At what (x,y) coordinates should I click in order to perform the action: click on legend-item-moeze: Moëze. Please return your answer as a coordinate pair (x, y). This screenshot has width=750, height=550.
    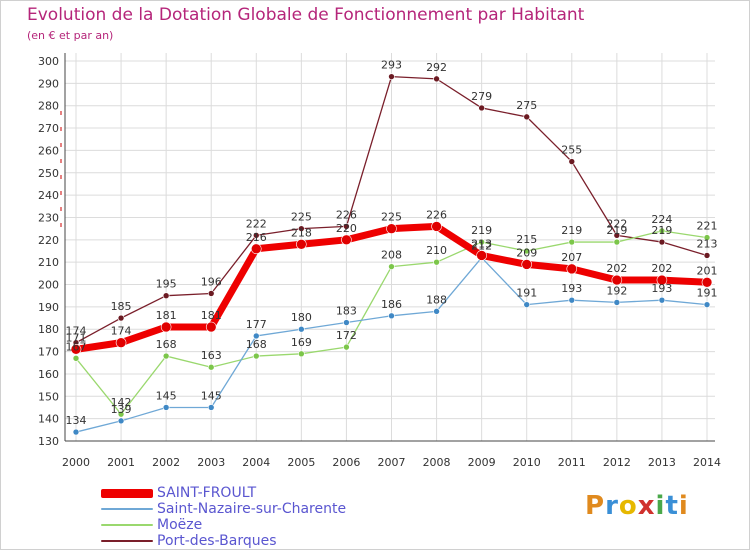
    Looking at the image, I should click on (223, 525).